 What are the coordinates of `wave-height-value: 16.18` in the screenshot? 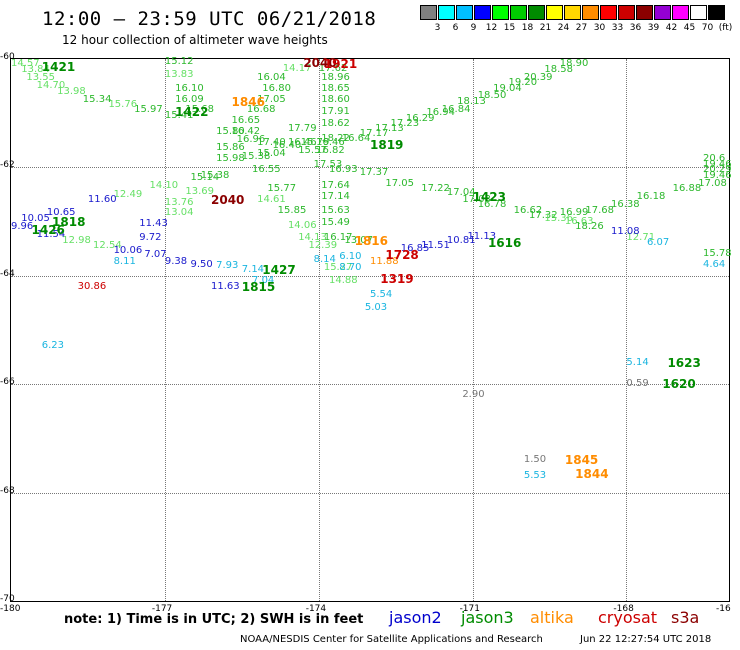 It's located at (651, 197).